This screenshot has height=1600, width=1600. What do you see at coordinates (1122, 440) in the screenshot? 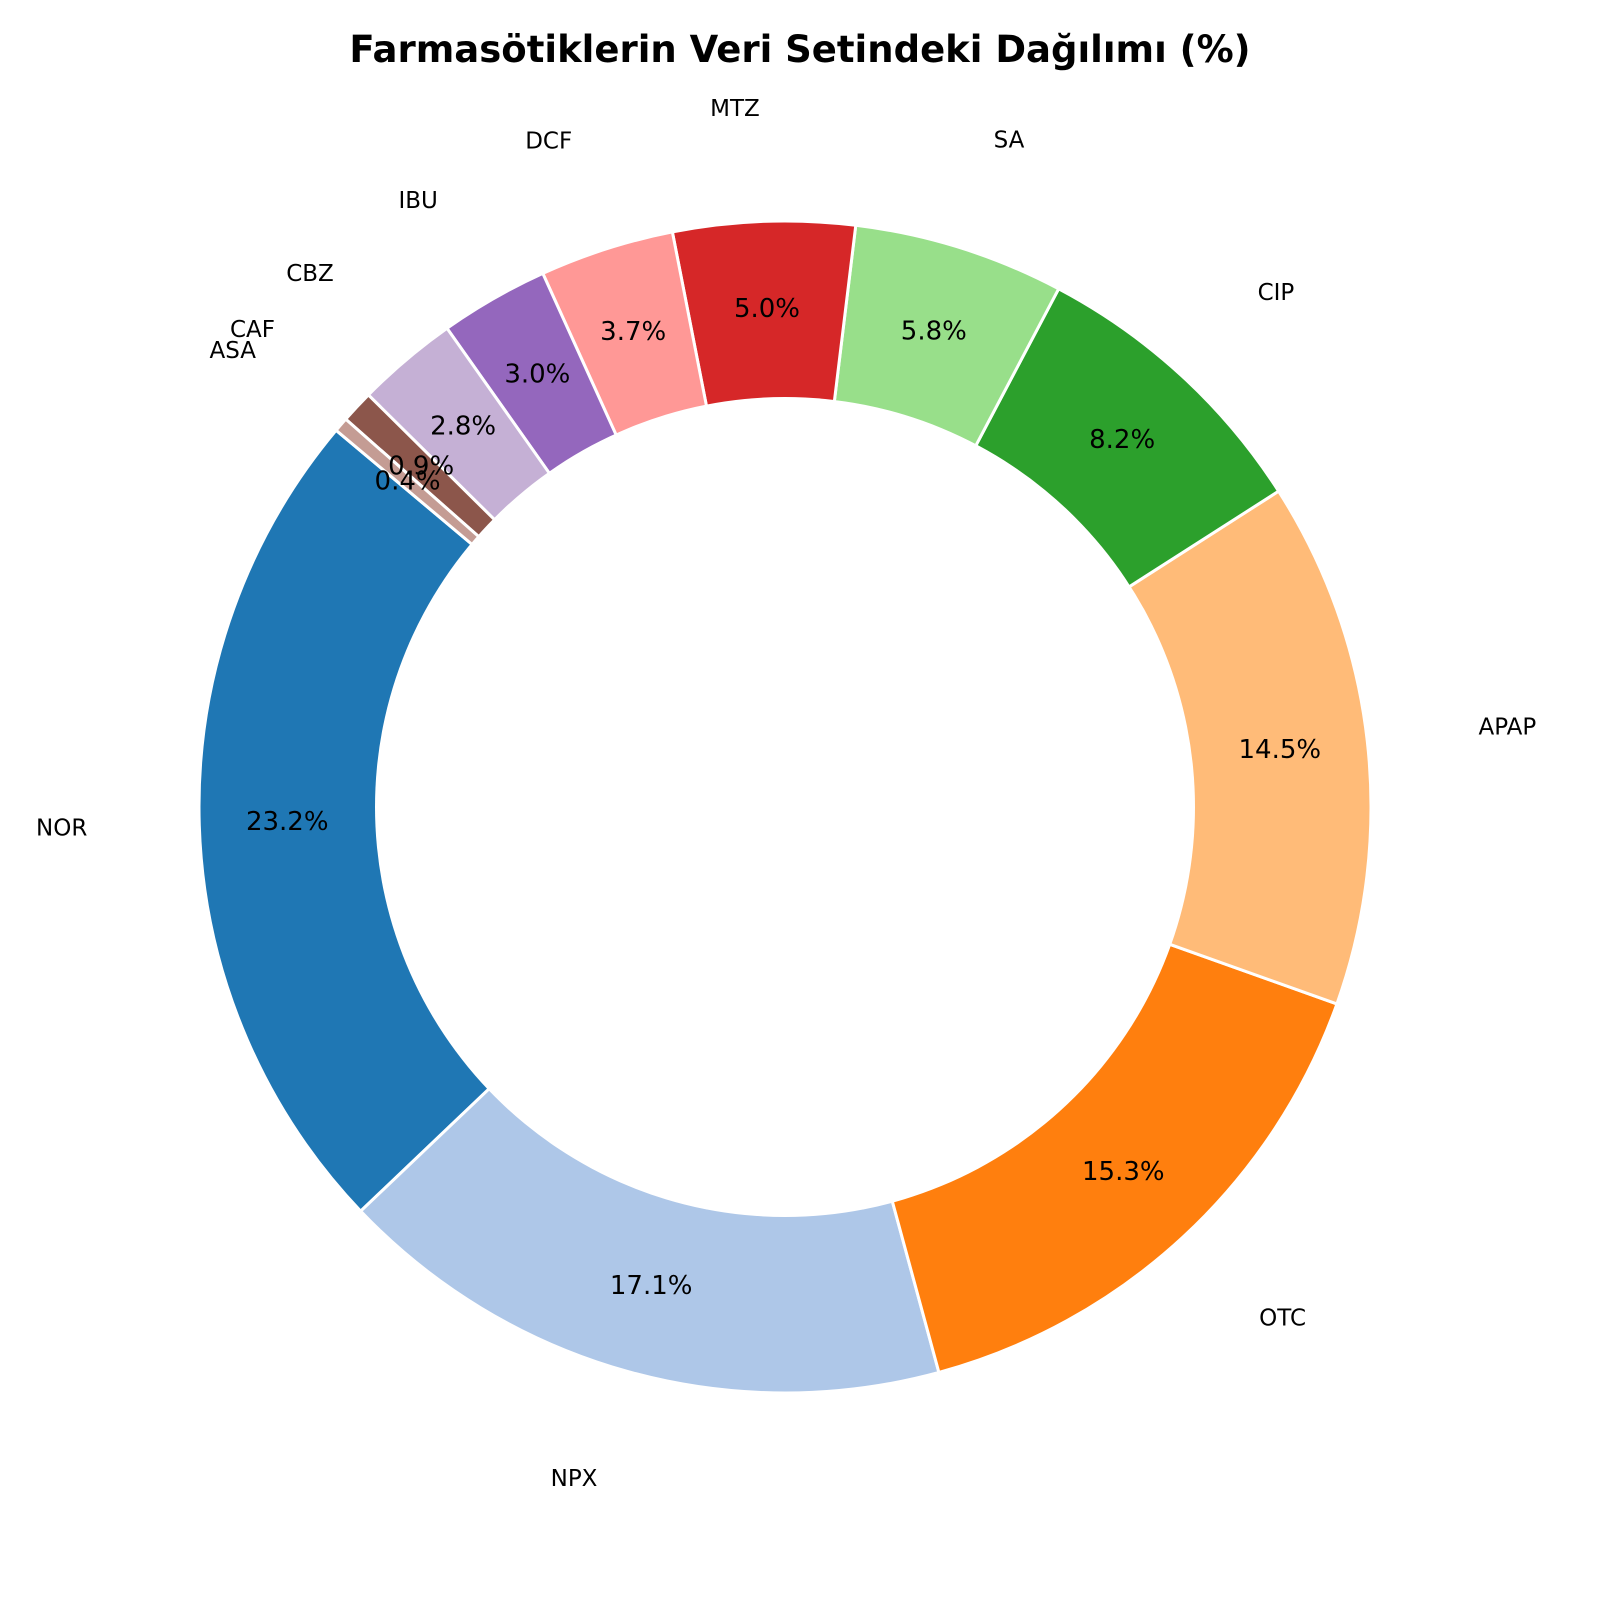
I see `percent-label-cip: 8.2%` at bounding box center [1122, 440].